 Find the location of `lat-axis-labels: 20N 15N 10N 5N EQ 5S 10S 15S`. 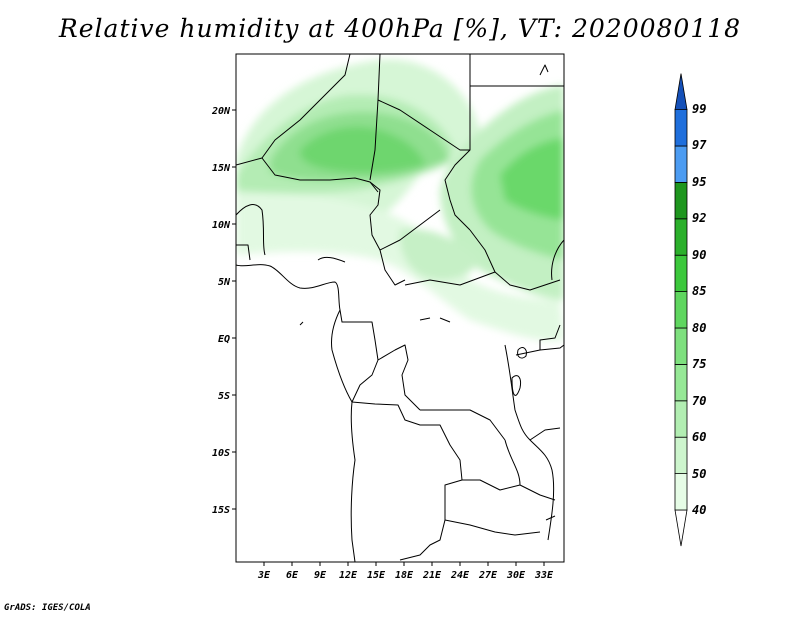

lat-axis-labels: 20N 15N 10N 5N EQ 5S 10S 15S is located at coordinates (221, 311).